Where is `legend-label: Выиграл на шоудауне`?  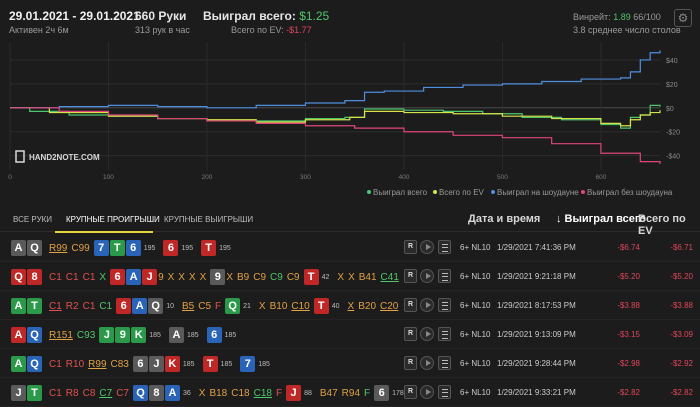 legend-label: Выиграл на шоудауне is located at coordinates (538, 192).